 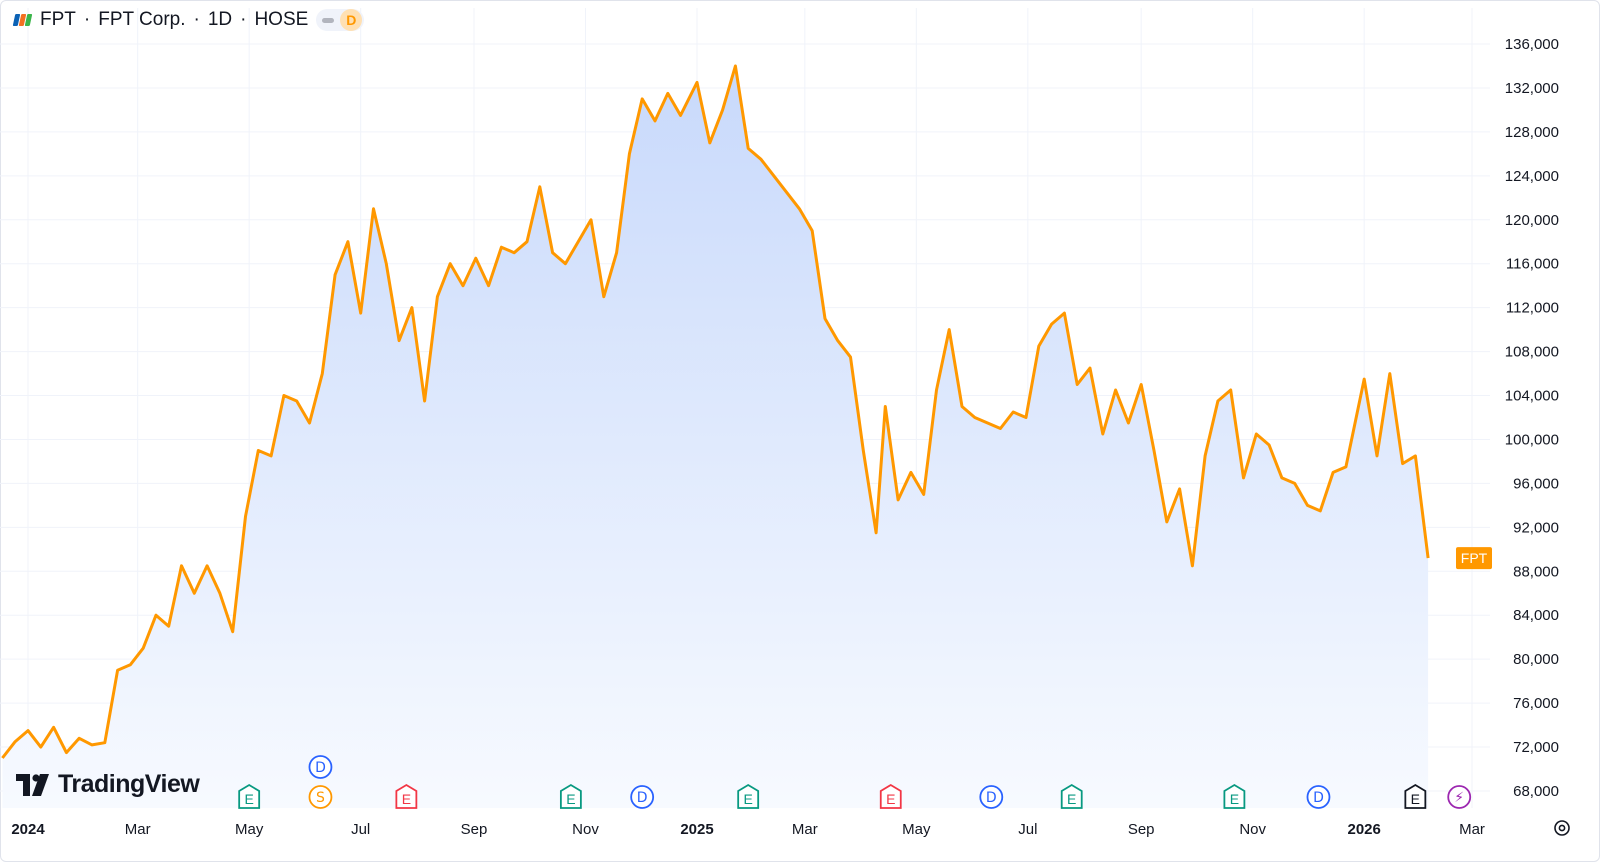 What do you see at coordinates (1536, 527) in the screenshot?
I see `y-tick-label: 92,000` at bounding box center [1536, 527].